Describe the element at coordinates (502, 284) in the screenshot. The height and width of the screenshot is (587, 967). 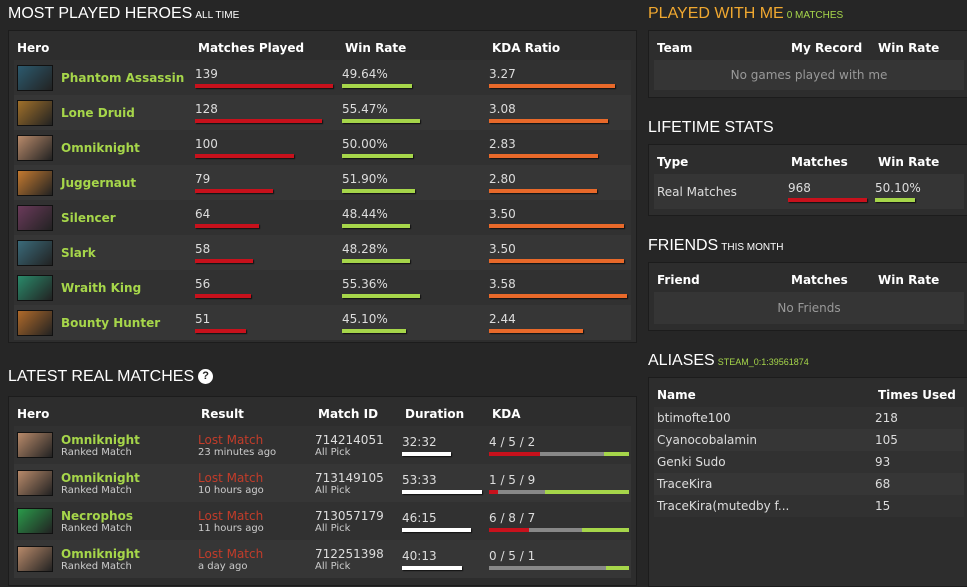
I see `kda-value: 3.58` at that location.